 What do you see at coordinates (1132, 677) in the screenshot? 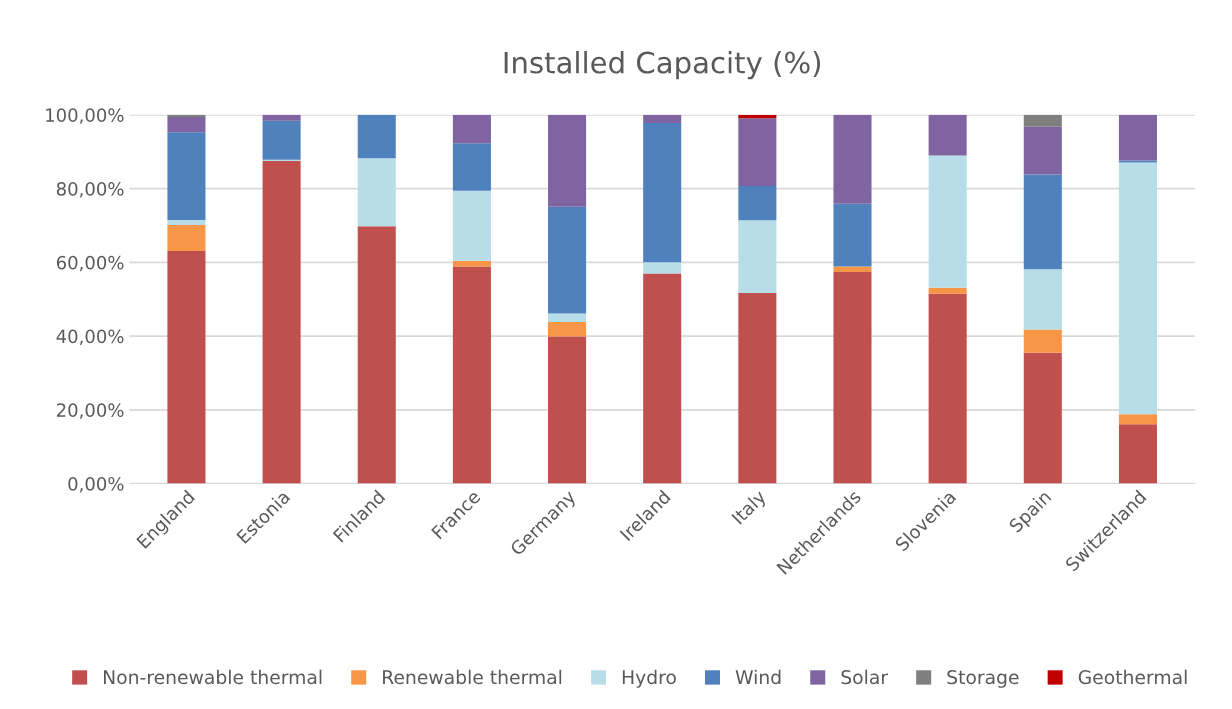
I see `legend-label: Geothermal` at bounding box center [1132, 677].